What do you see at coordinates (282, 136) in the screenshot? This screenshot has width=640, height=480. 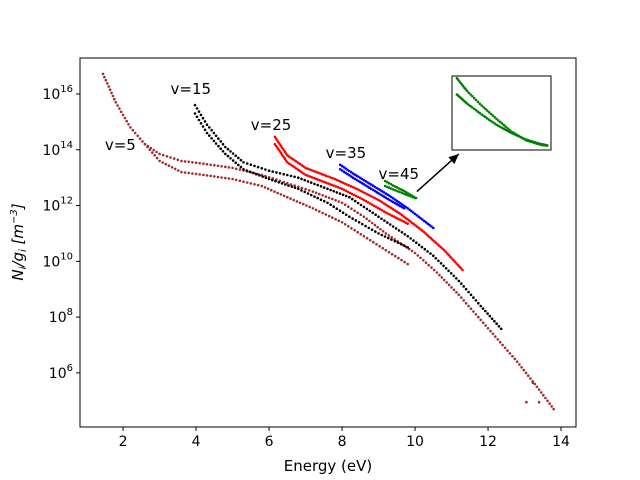 I see `annotations: v=5 v=15 v=25 v=35 v=45` at bounding box center [282, 136].